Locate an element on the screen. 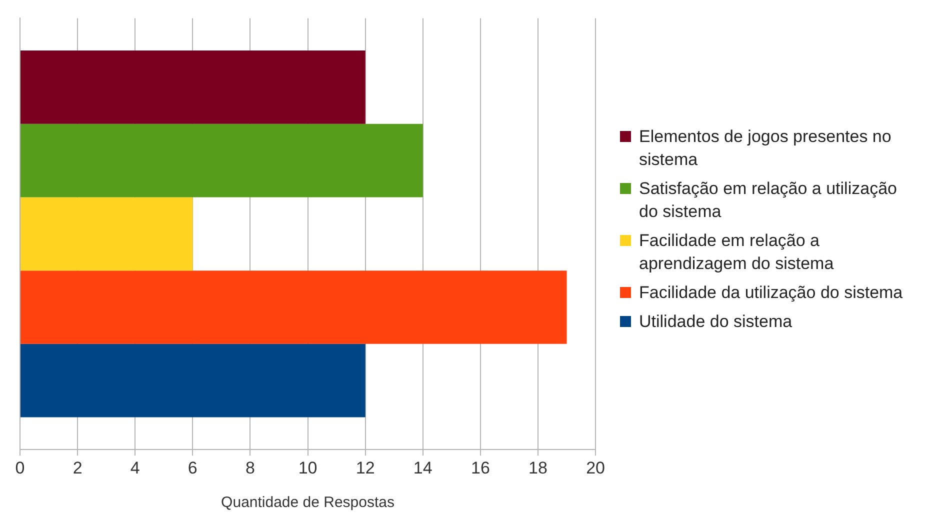  x-tick-label: 20 is located at coordinates (596, 468).